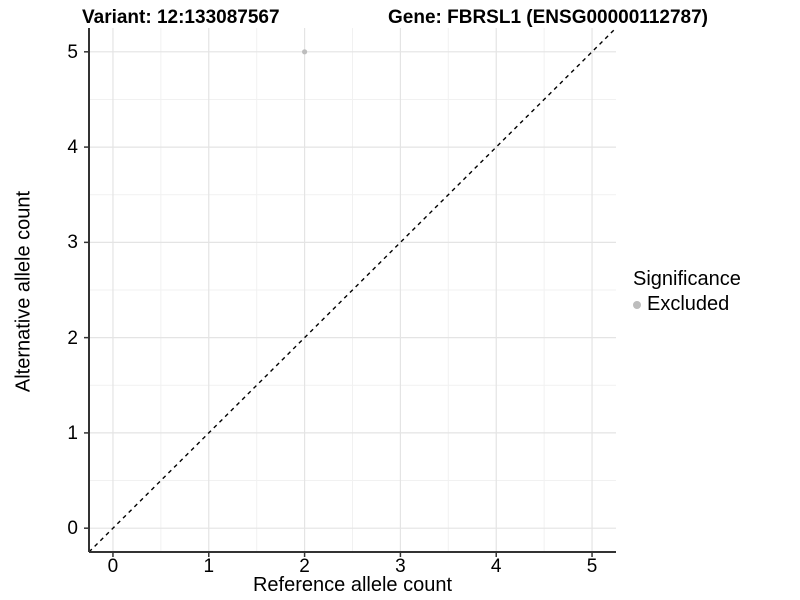 This screenshot has width=800, height=600. Describe the element at coordinates (400, 566) in the screenshot. I see `x-tick-label: 3` at that location.